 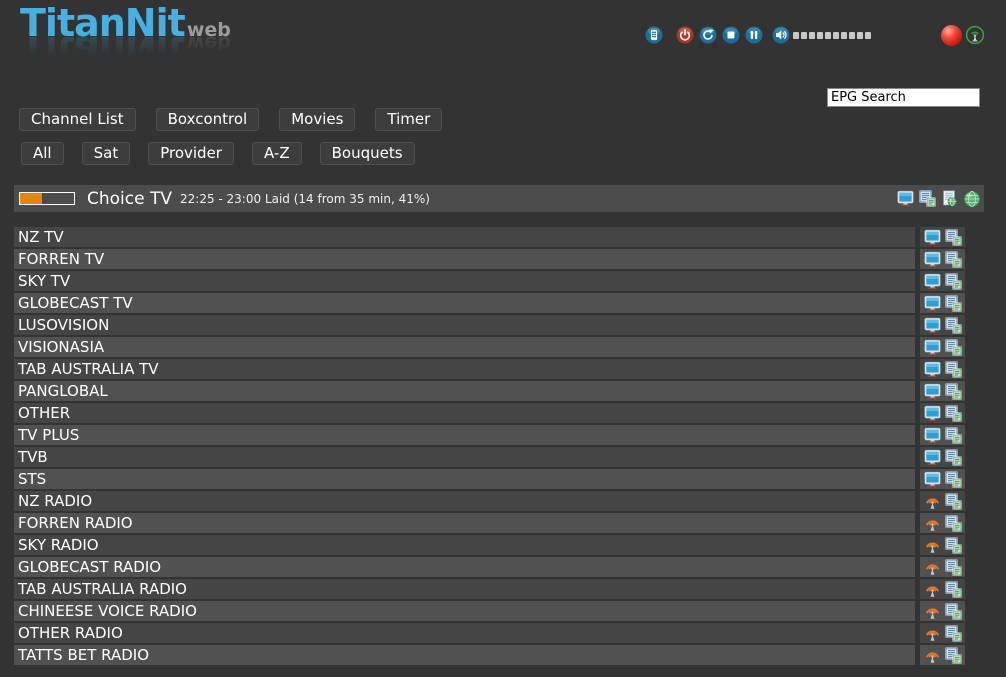 What do you see at coordinates (464, 413) in the screenshot?
I see `channel-row-label: OTHER` at bounding box center [464, 413].